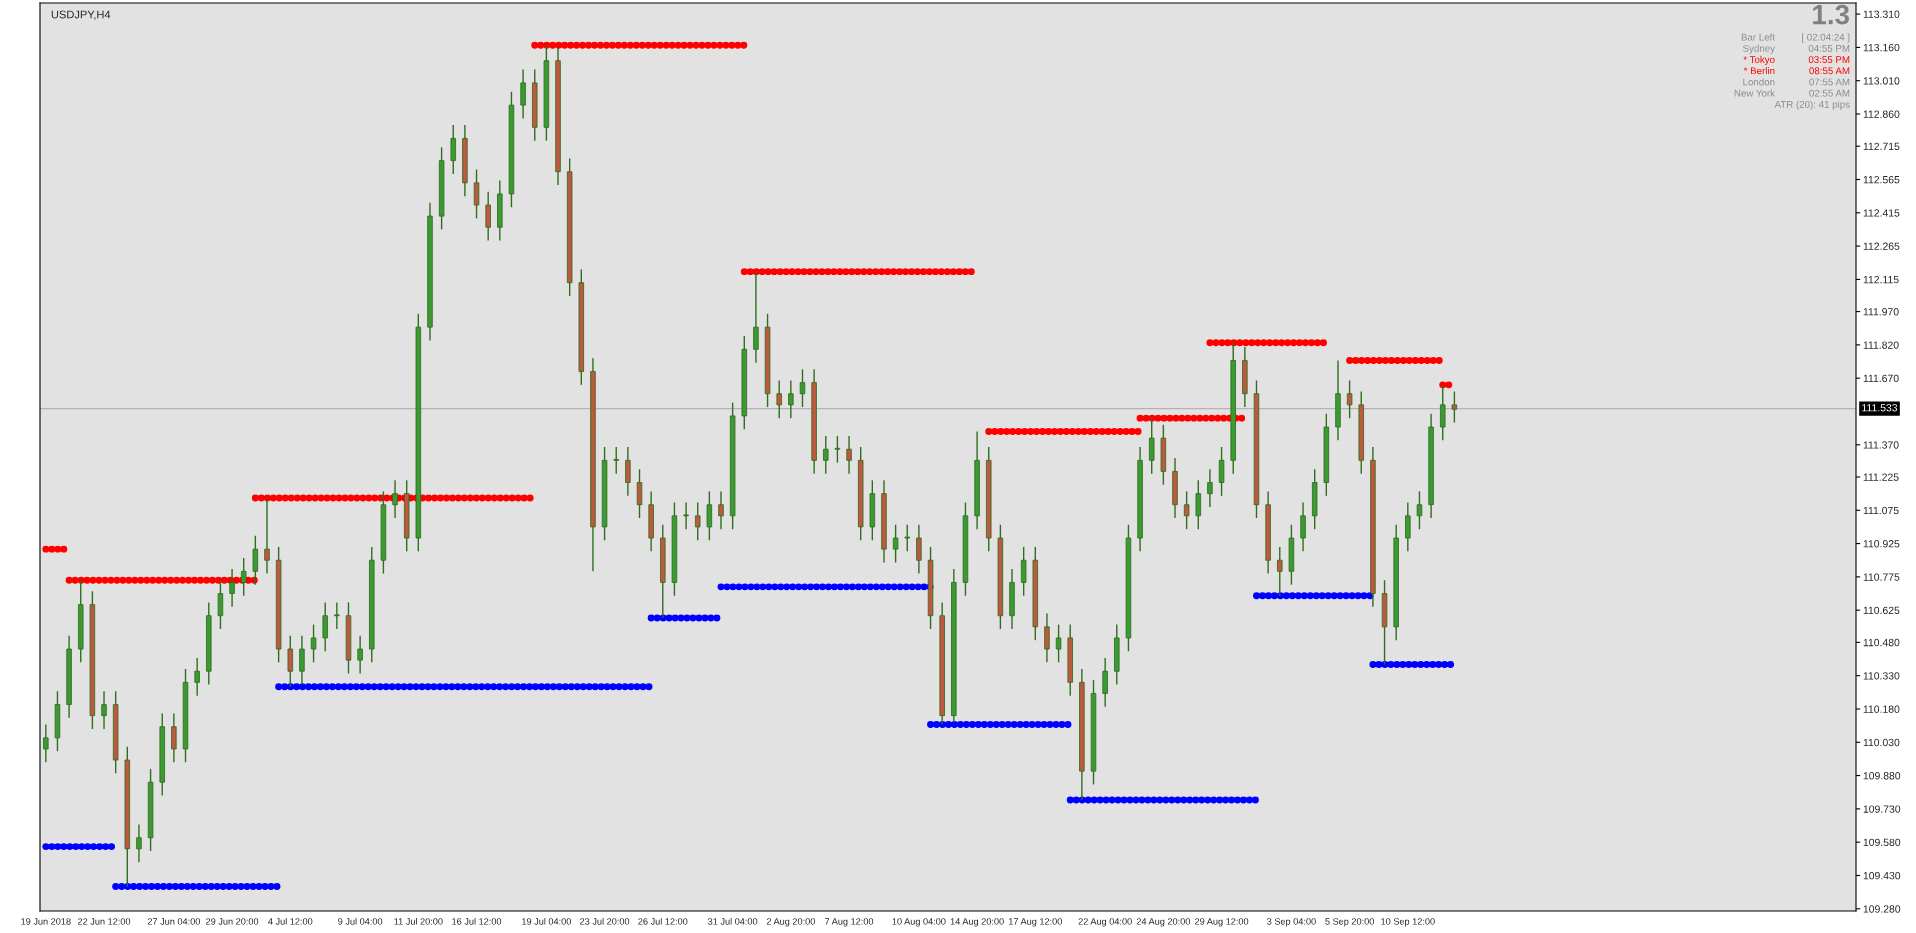 Image resolution: width=1916 pixels, height=933 pixels. Describe the element at coordinates (1881, 709) in the screenshot. I see `y-tick-label: 110.180` at that location.